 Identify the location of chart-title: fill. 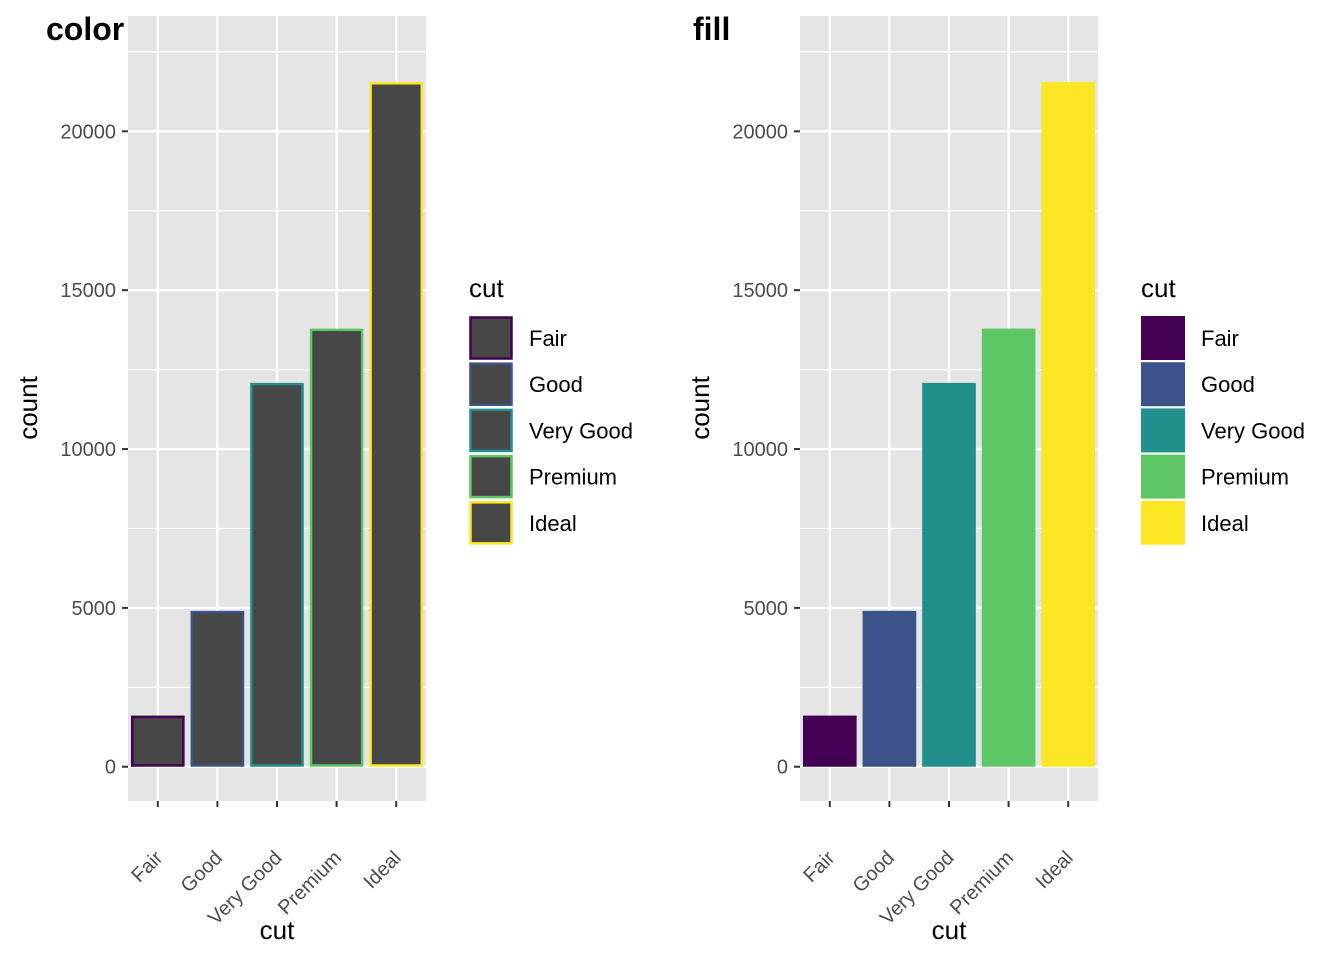
(711, 29).